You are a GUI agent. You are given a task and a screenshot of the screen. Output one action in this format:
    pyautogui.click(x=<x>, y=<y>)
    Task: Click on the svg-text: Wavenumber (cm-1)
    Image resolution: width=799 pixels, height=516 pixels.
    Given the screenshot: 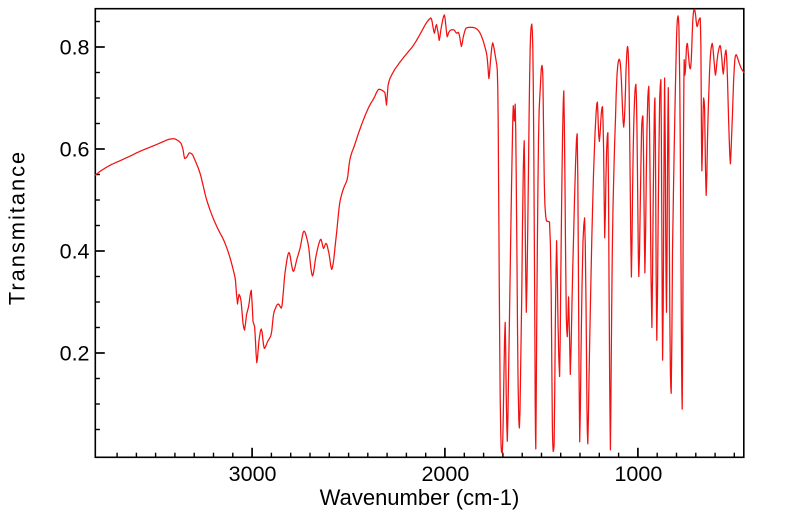 What is the action you would take?
    pyautogui.click(x=420, y=497)
    